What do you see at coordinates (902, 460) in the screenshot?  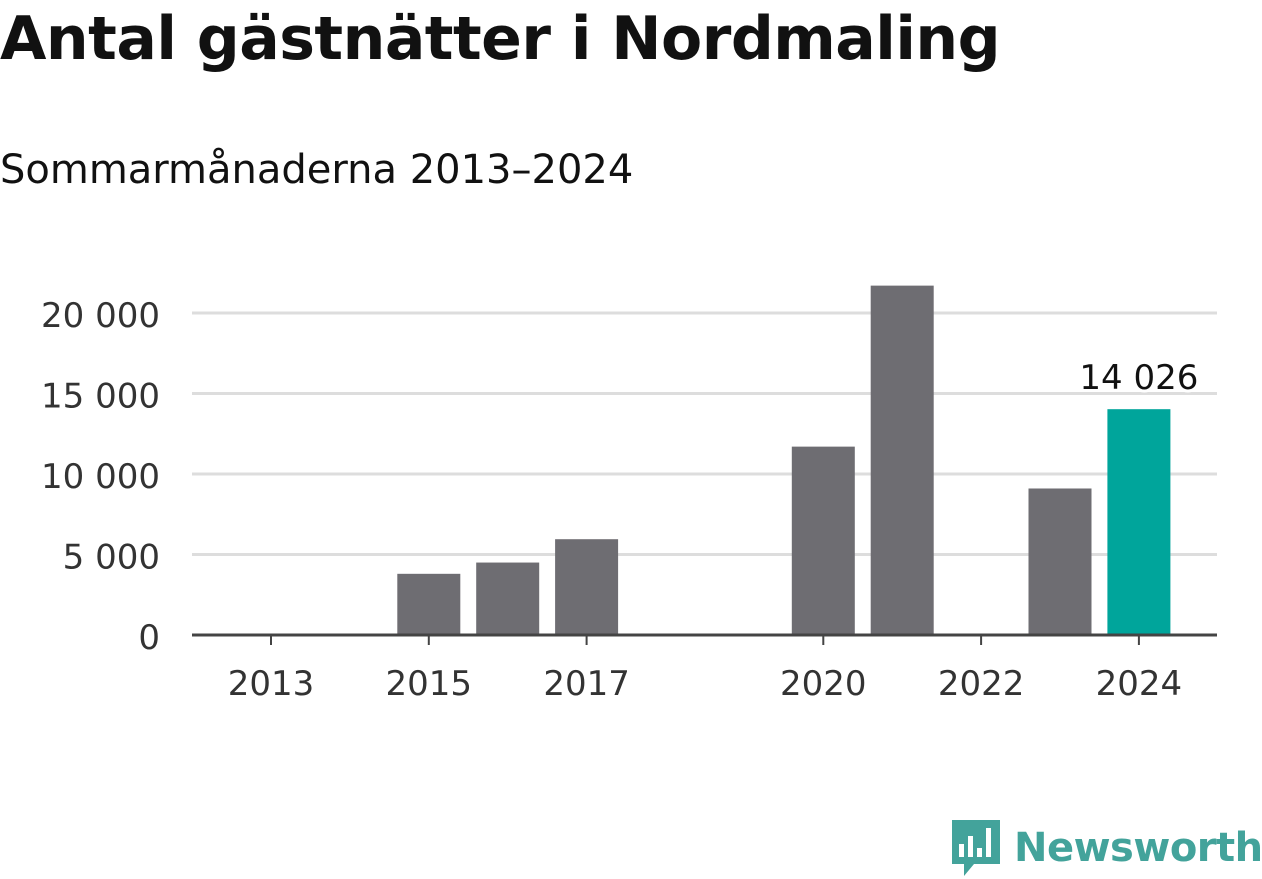 I see `bar-2021` at bounding box center [902, 460].